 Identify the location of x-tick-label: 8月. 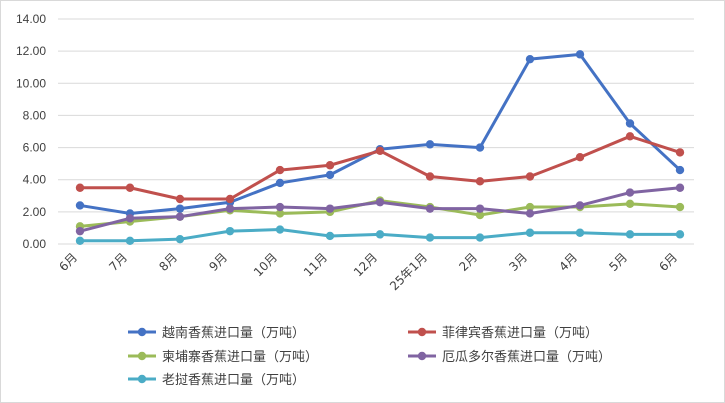
(168, 262).